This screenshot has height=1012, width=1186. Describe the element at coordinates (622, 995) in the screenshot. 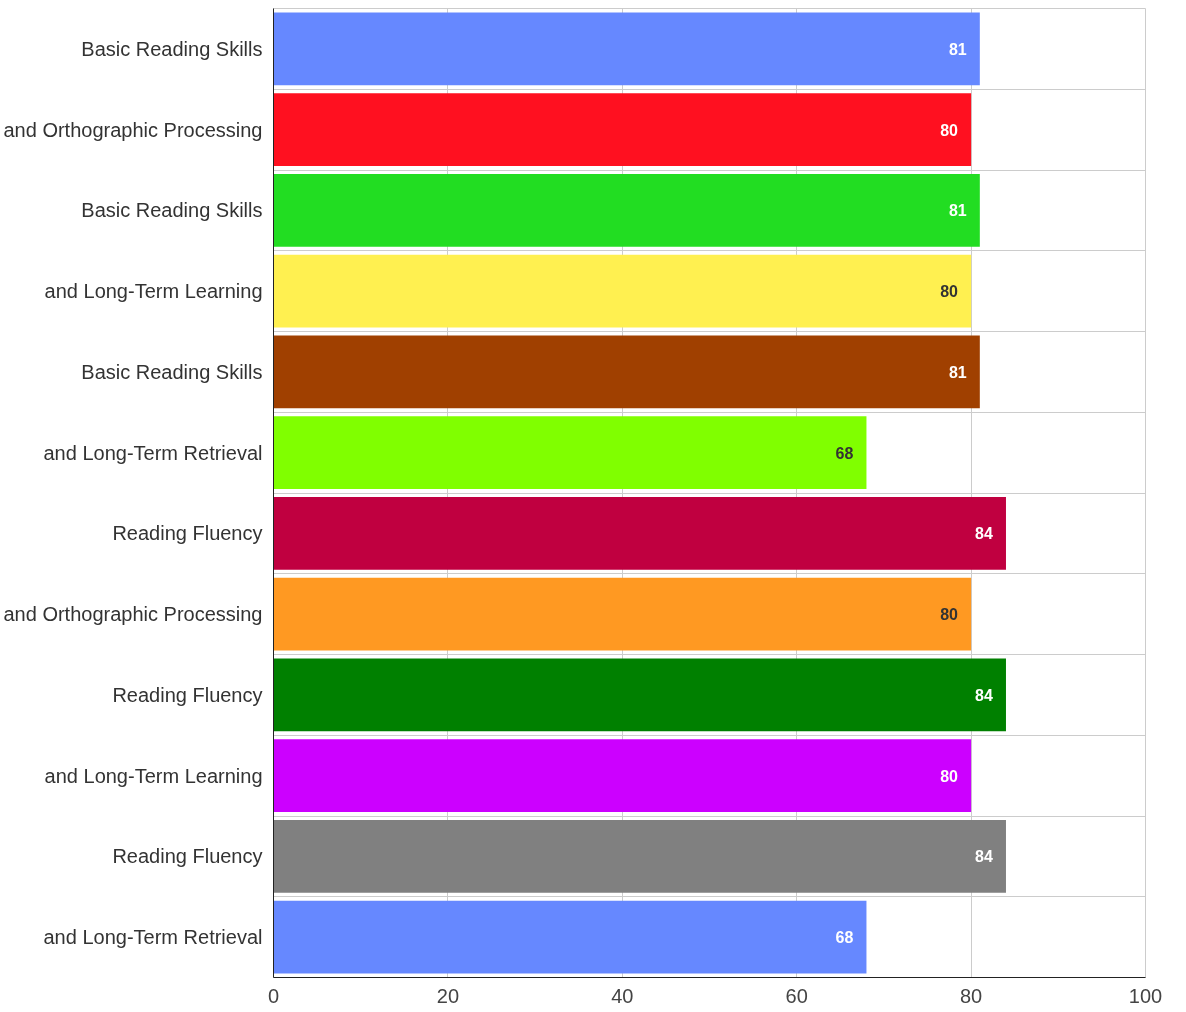

I see `x-tick-label: 40` at that location.